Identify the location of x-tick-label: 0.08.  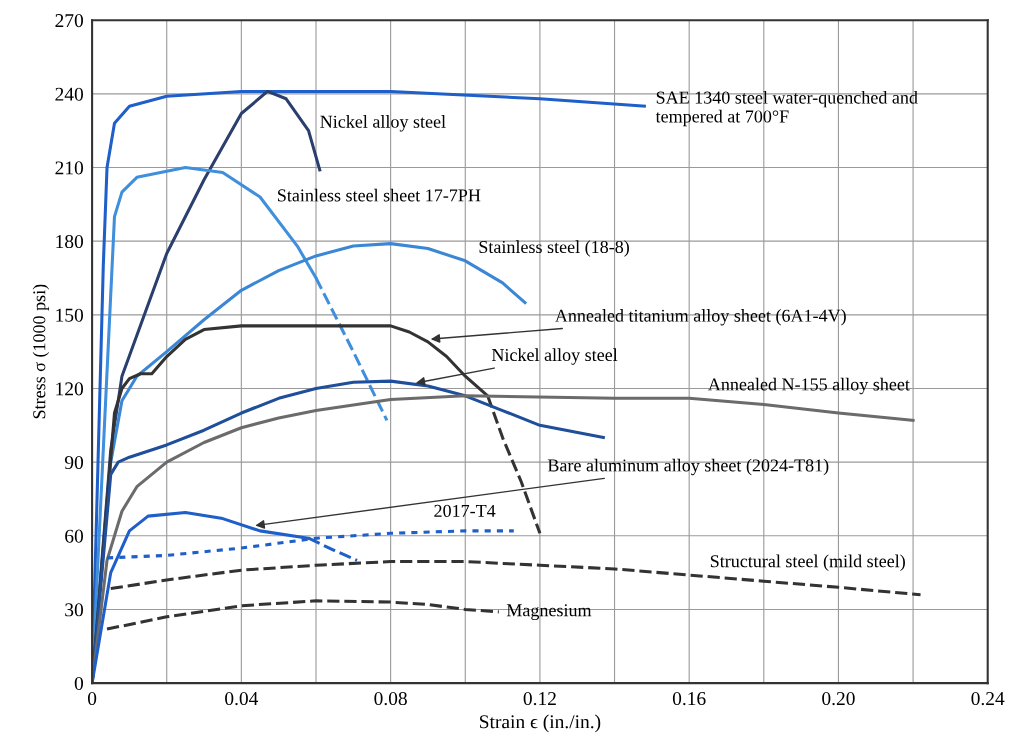
(390, 698).